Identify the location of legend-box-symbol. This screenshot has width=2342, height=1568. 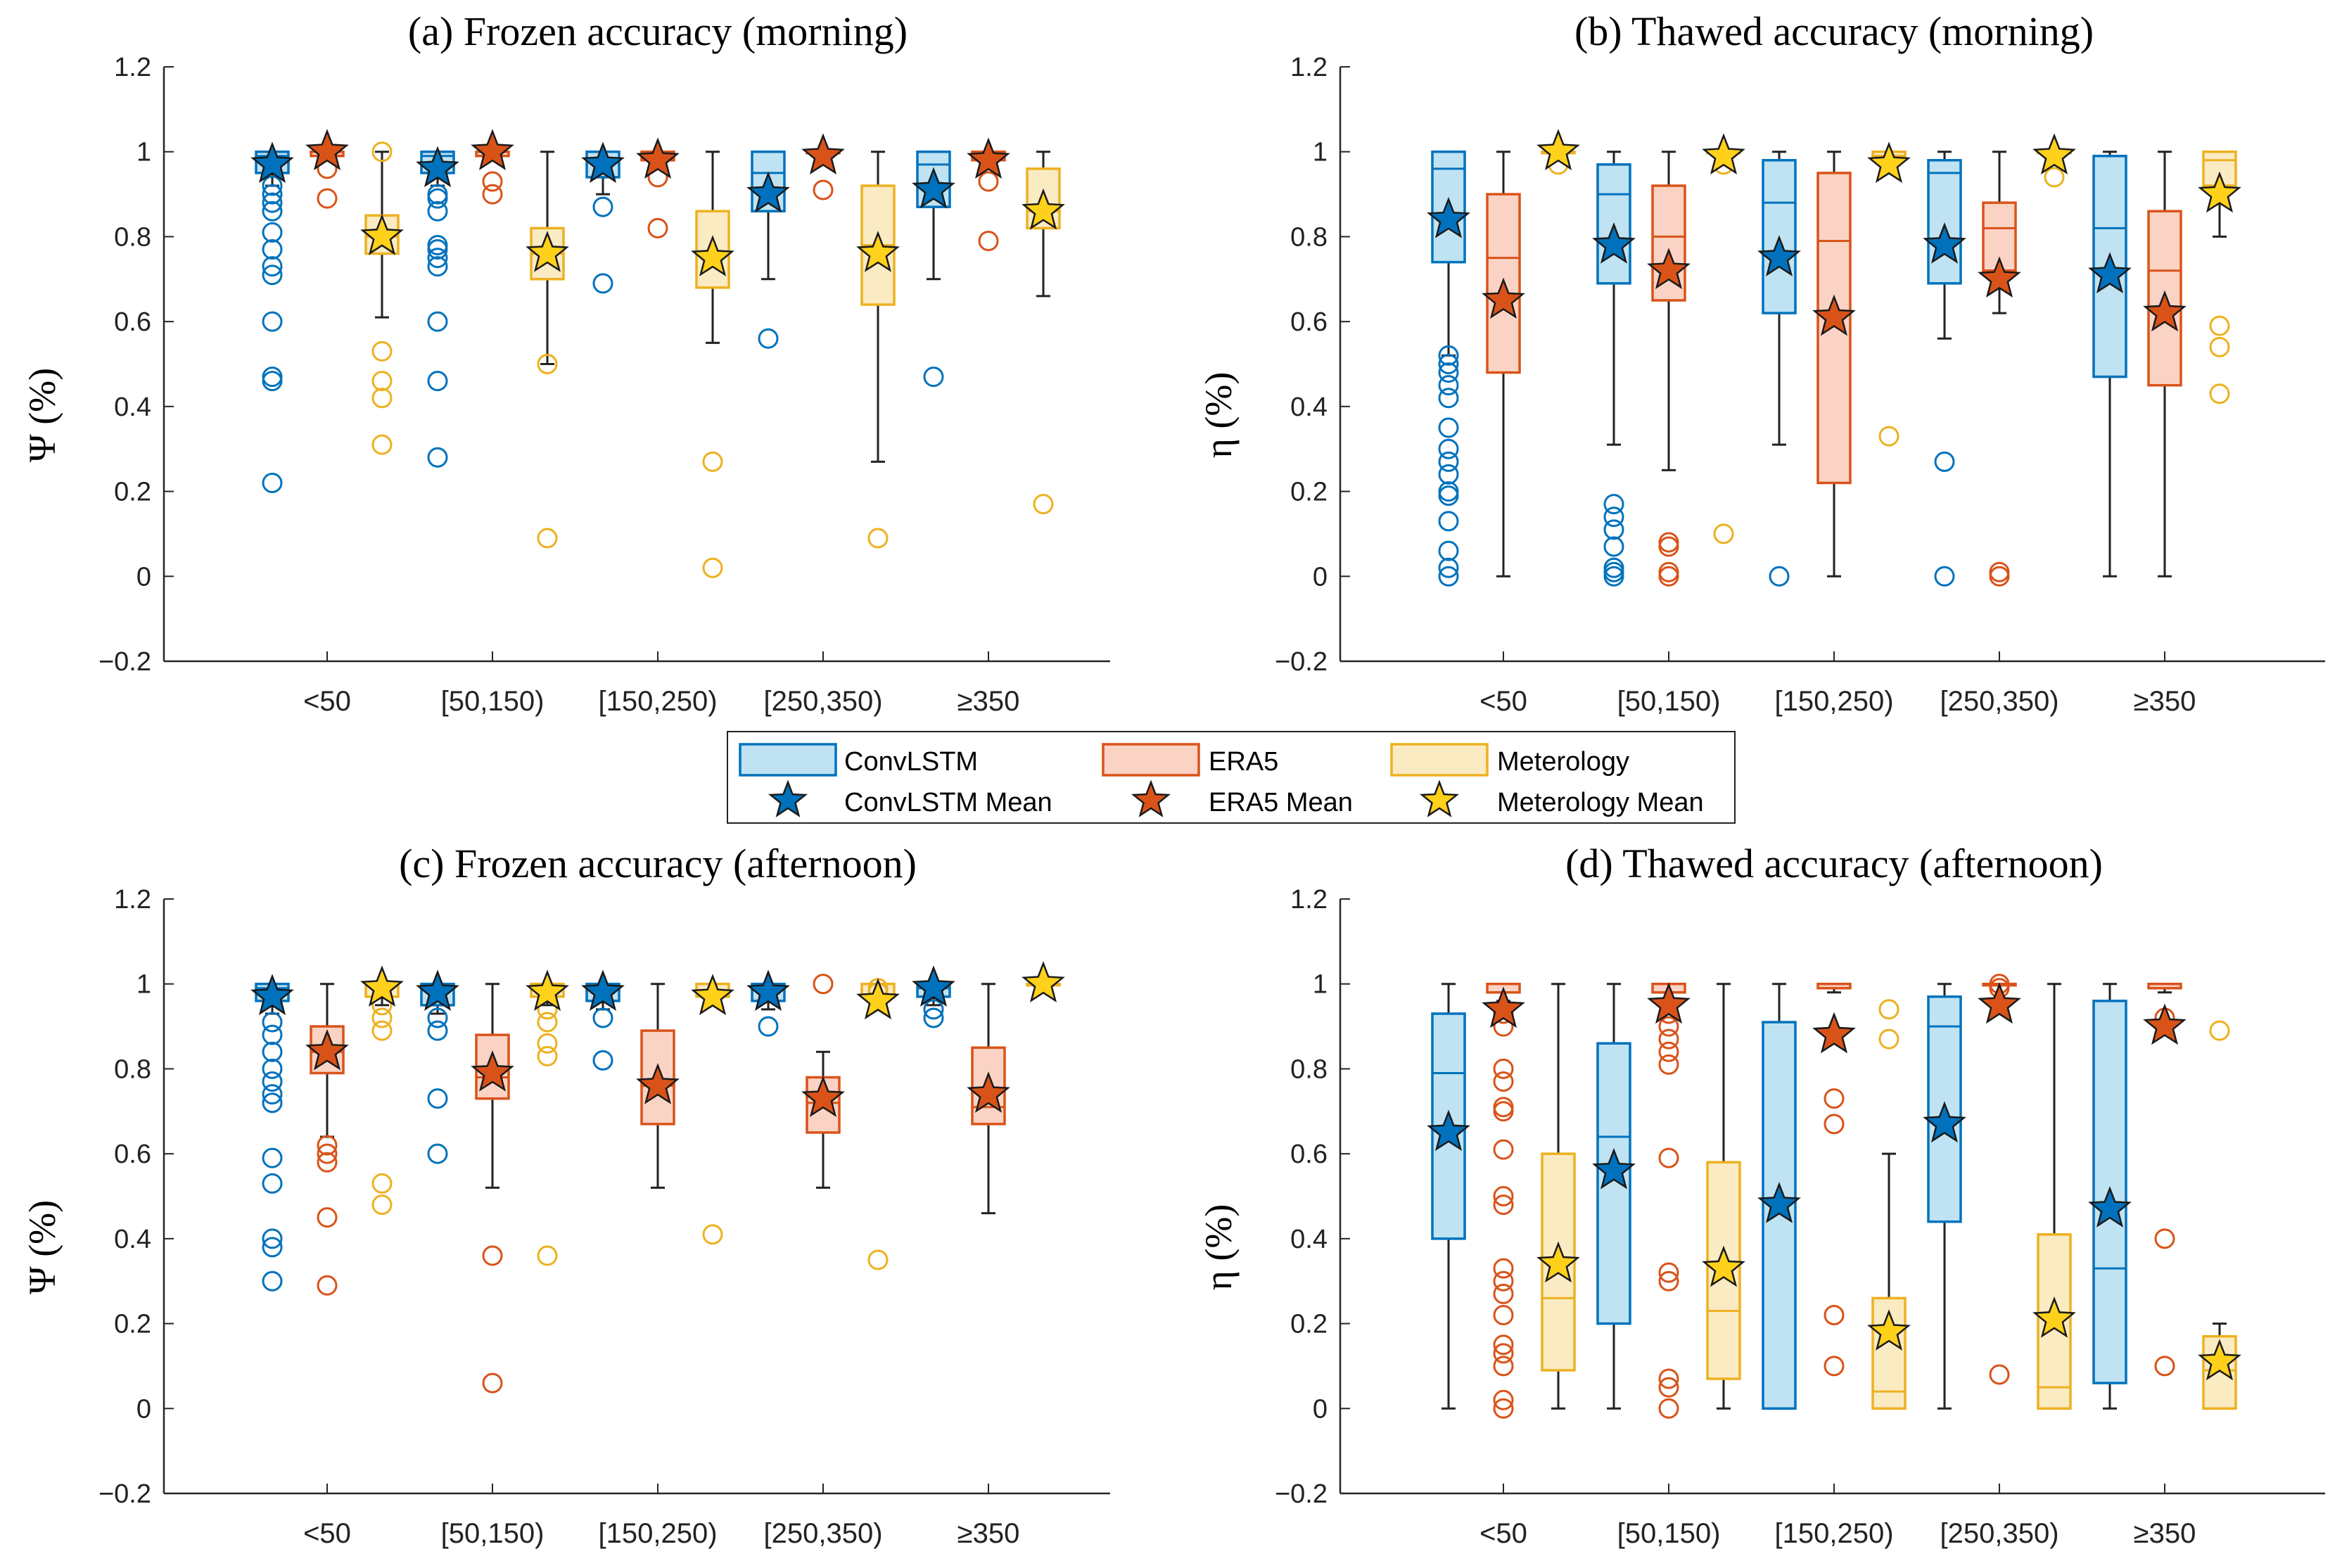
(1151, 760).